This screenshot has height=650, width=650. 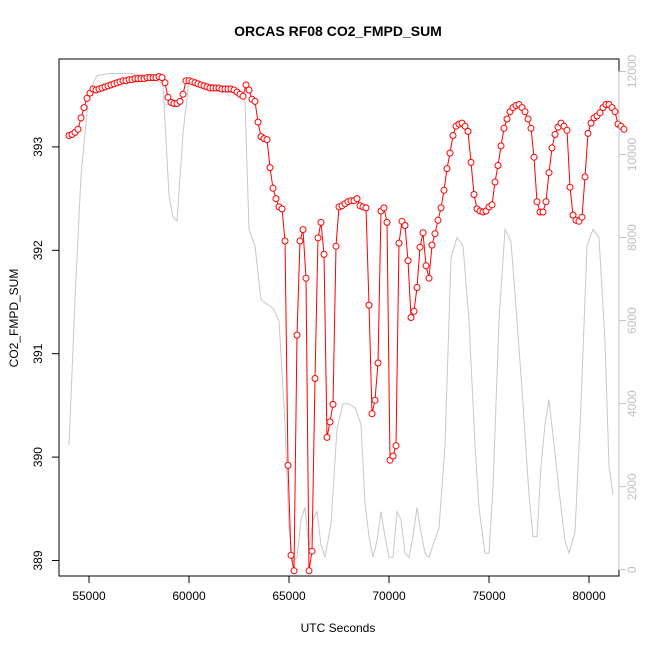 I want to click on y-tick-label: 392, so click(x=38, y=250).